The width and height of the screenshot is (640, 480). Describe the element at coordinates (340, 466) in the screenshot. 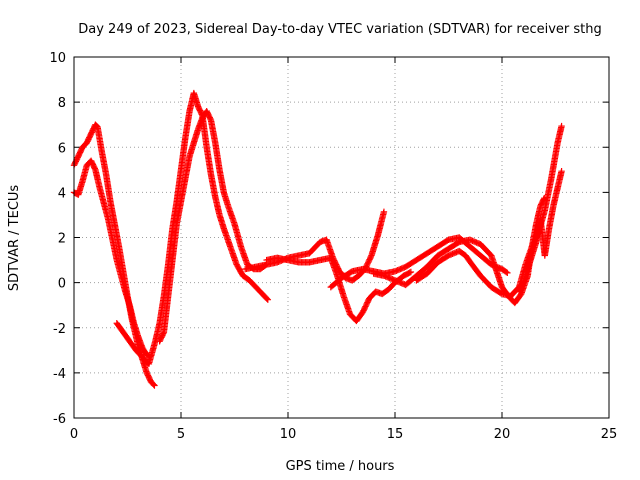

I see `x-axis-label: GPS time / hours` at that location.